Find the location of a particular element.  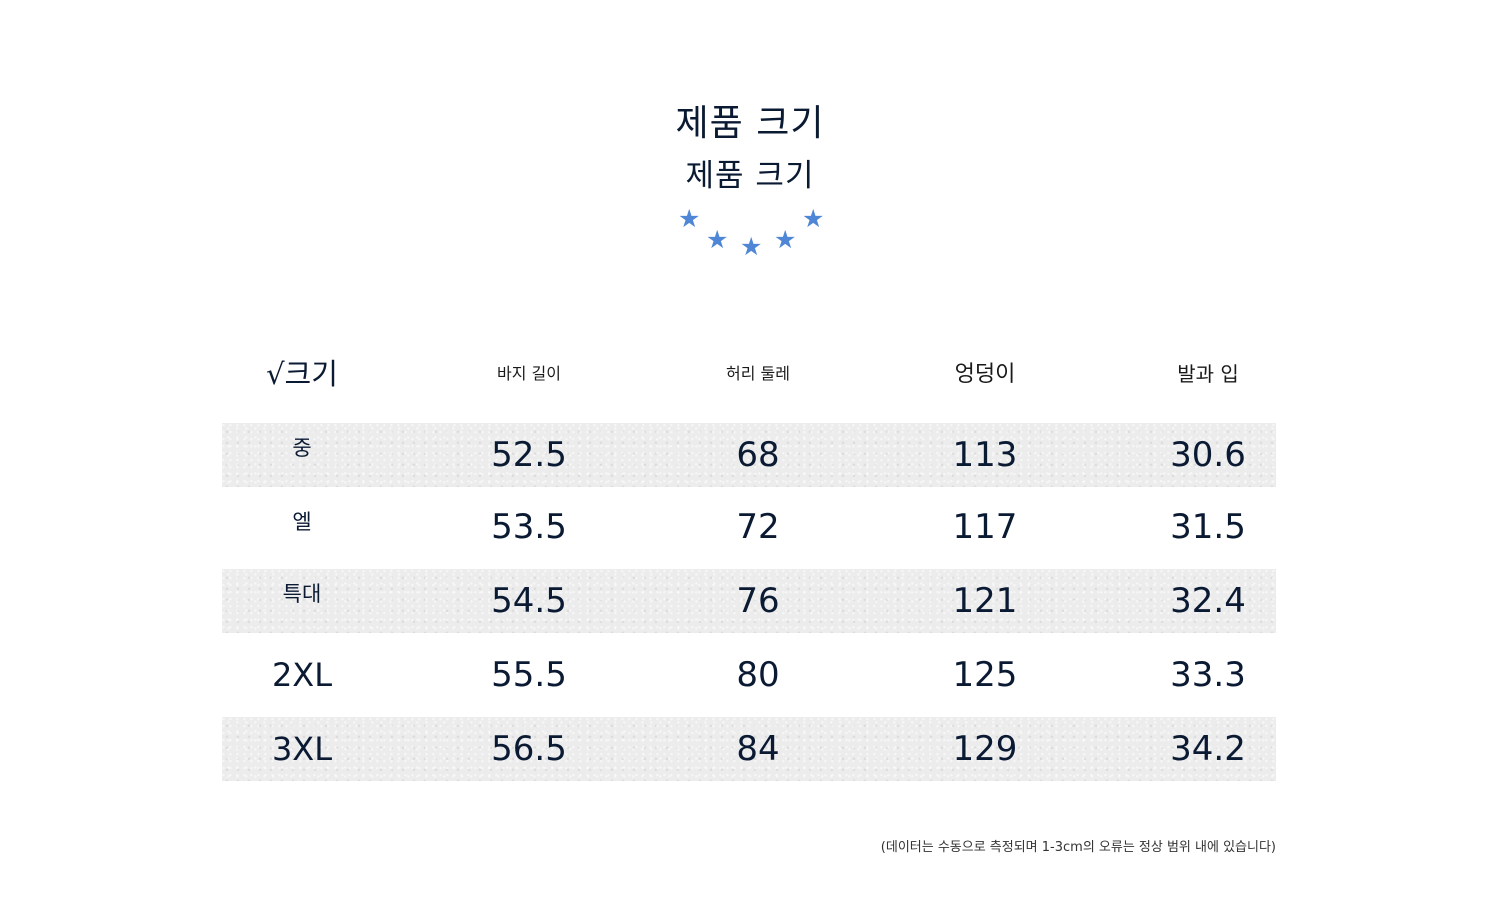

table-header-row: √크기 바지 길이 허리 둘레 엉덩이 발과 입 is located at coordinates (749, 372).